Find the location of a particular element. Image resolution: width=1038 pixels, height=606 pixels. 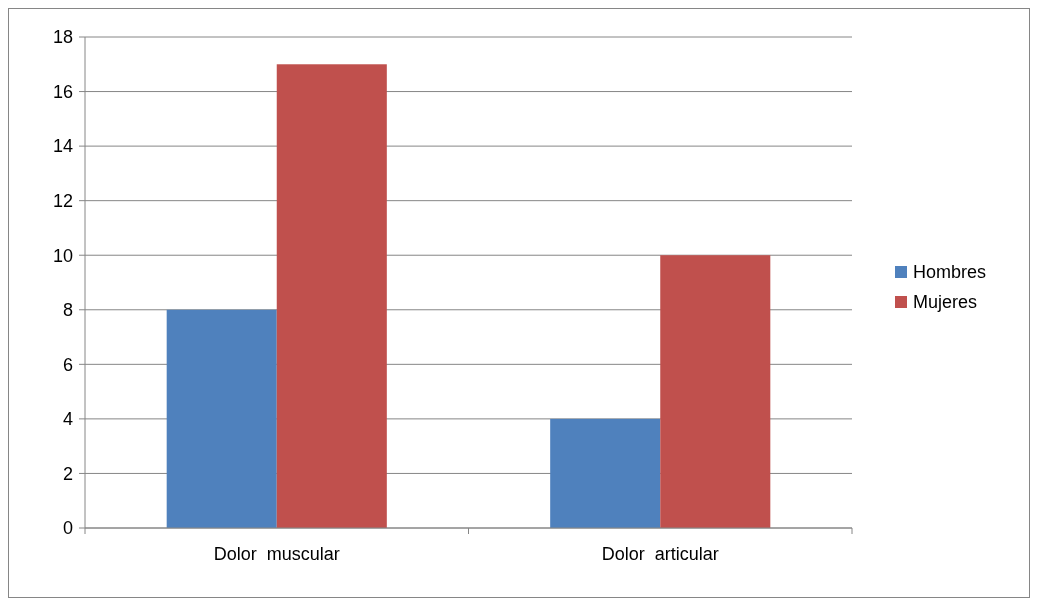

y-tick-label: 10 is located at coordinates (62, 255).